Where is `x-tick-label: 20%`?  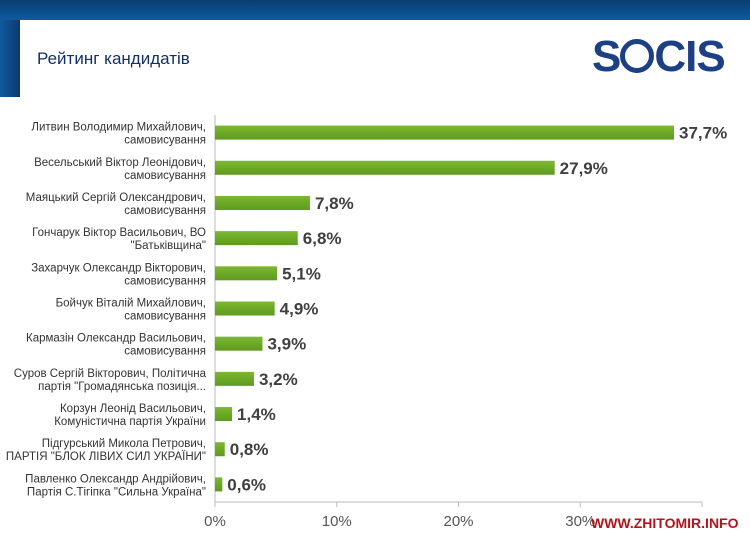
x-tick-label: 20% is located at coordinates (458, 521).